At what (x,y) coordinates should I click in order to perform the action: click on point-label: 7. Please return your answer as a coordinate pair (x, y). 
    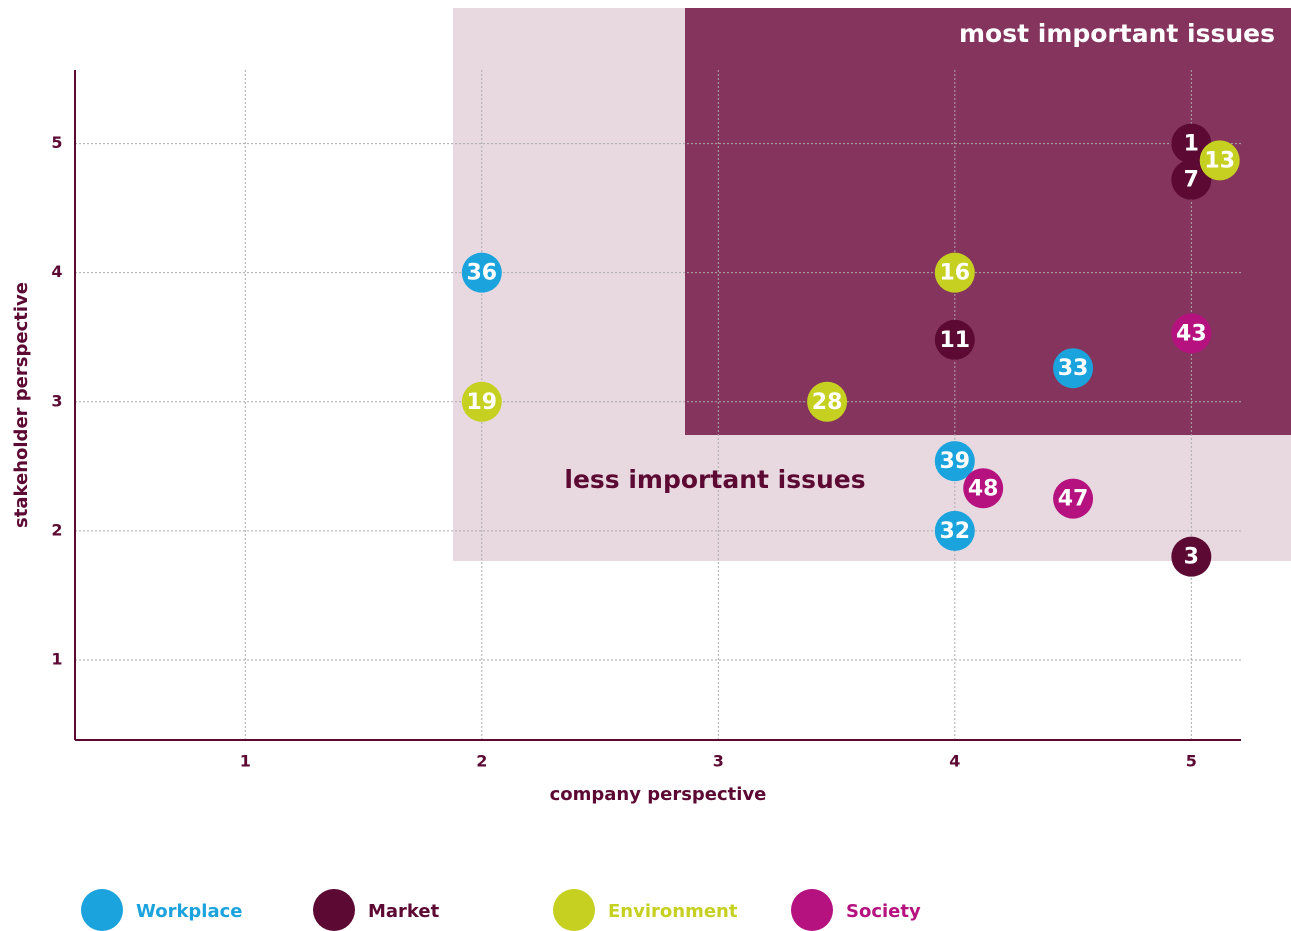
    Looking at the image, I should click on (1191, 180).